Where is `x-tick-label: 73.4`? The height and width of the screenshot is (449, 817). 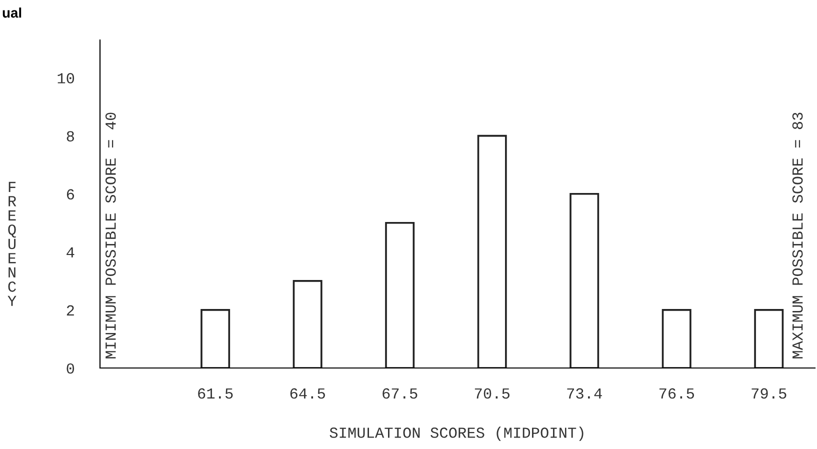
x-tick-label: 73.4 is located at coordinates (584, 393).